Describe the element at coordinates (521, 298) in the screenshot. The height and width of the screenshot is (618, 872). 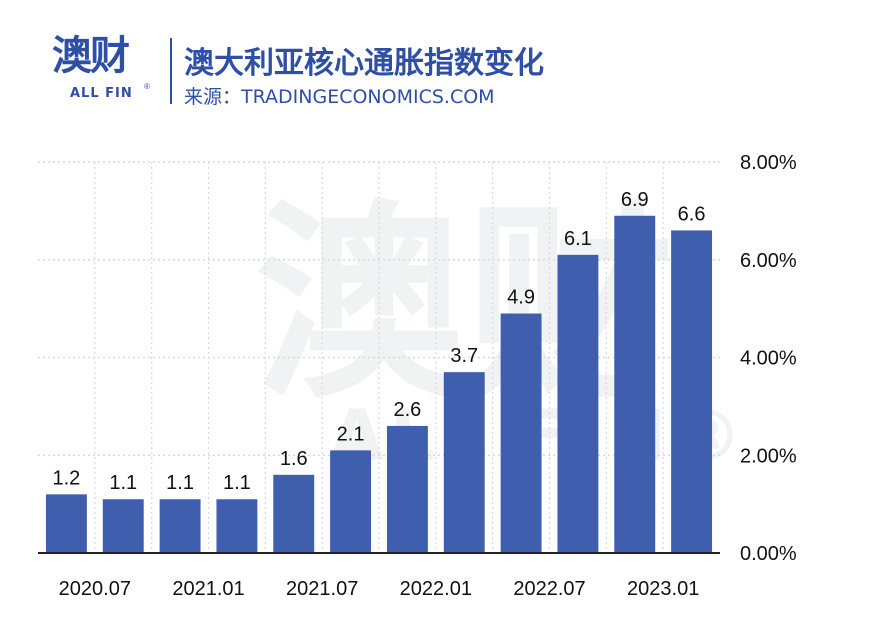
I see `data-label: 4.9` at that location.